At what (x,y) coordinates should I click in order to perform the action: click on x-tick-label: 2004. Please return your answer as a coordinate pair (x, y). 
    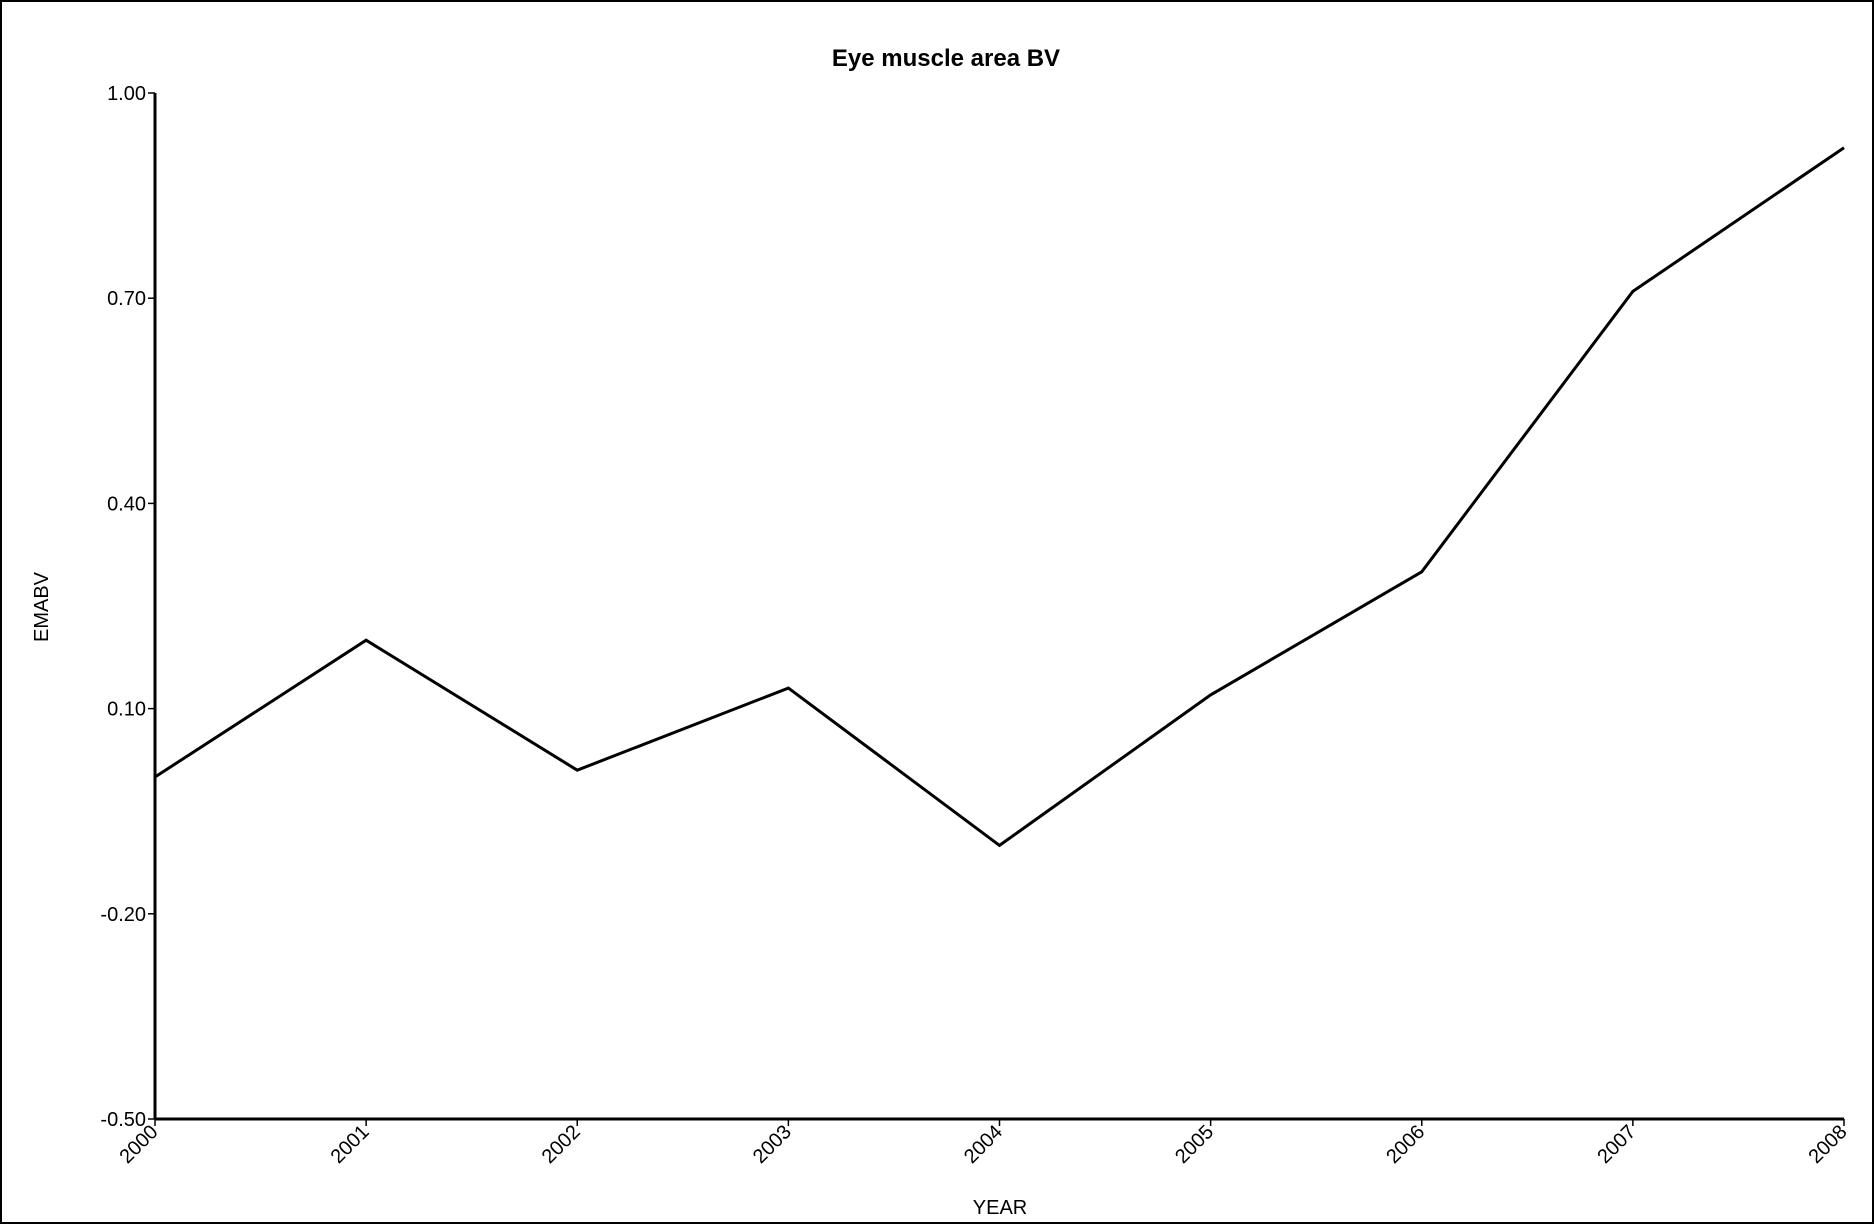
    Looking at the image, I should click on (983, 1144).